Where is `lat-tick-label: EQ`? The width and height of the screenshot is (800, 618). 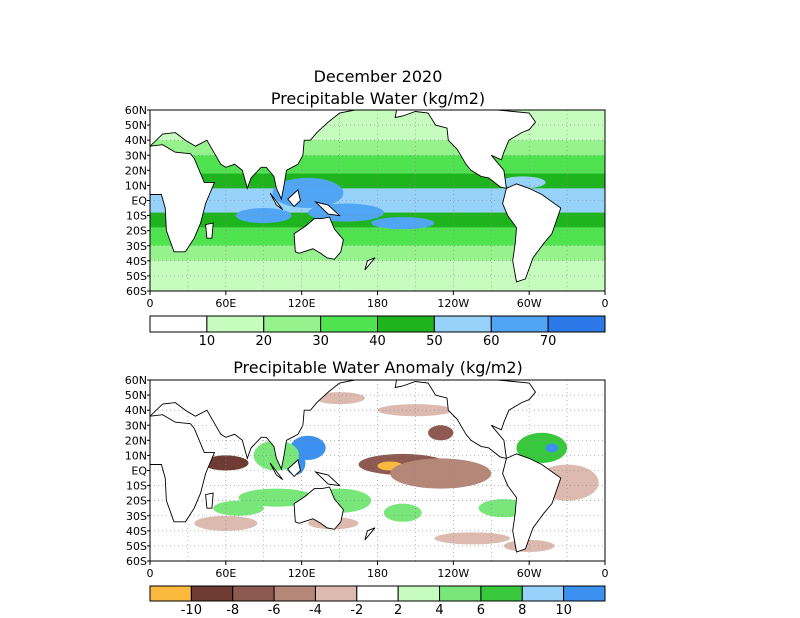
lat-tick-label: EQ is located at coordinates (139, 471).